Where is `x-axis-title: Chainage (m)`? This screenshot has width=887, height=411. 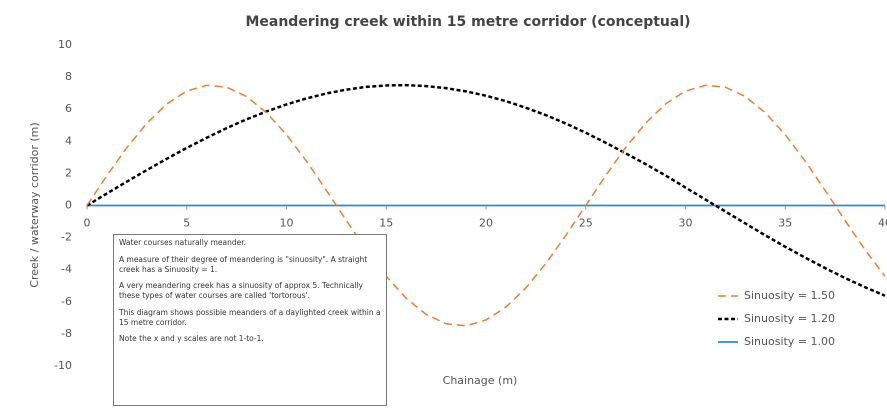
x-axis-title: Chainage (m) is located at coordinates (480, 380).